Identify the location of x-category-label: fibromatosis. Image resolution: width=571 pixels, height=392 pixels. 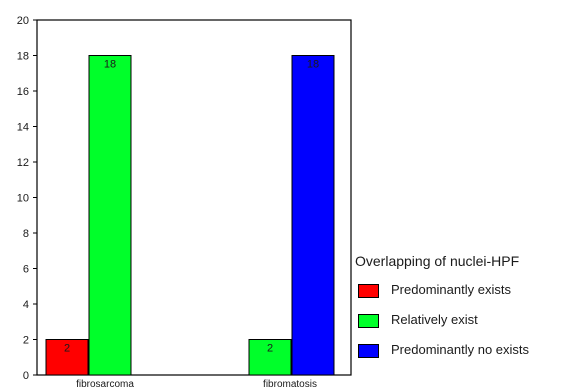
(290, 384).